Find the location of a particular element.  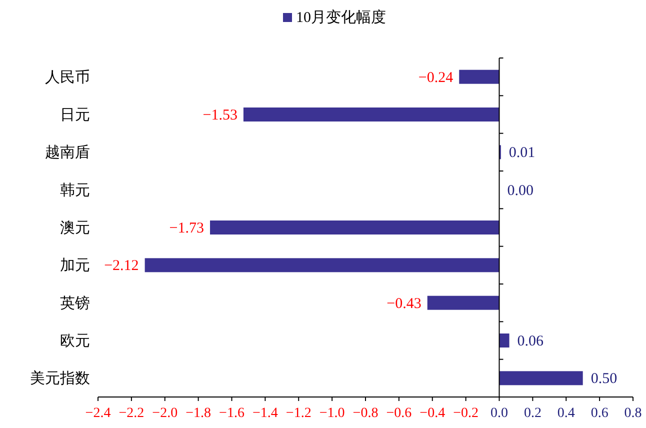

x-tick-label: −0.4 is located at coordinates (433, 413).